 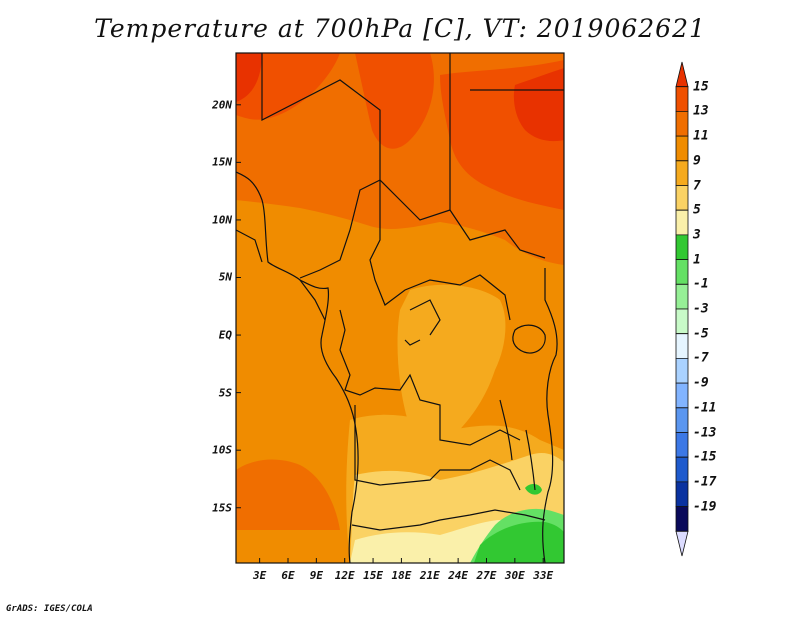 What do you see at coordinates (701, 136) in the screenshot?
I see `colorbar-label: 11` at bounding box center [701, 136].